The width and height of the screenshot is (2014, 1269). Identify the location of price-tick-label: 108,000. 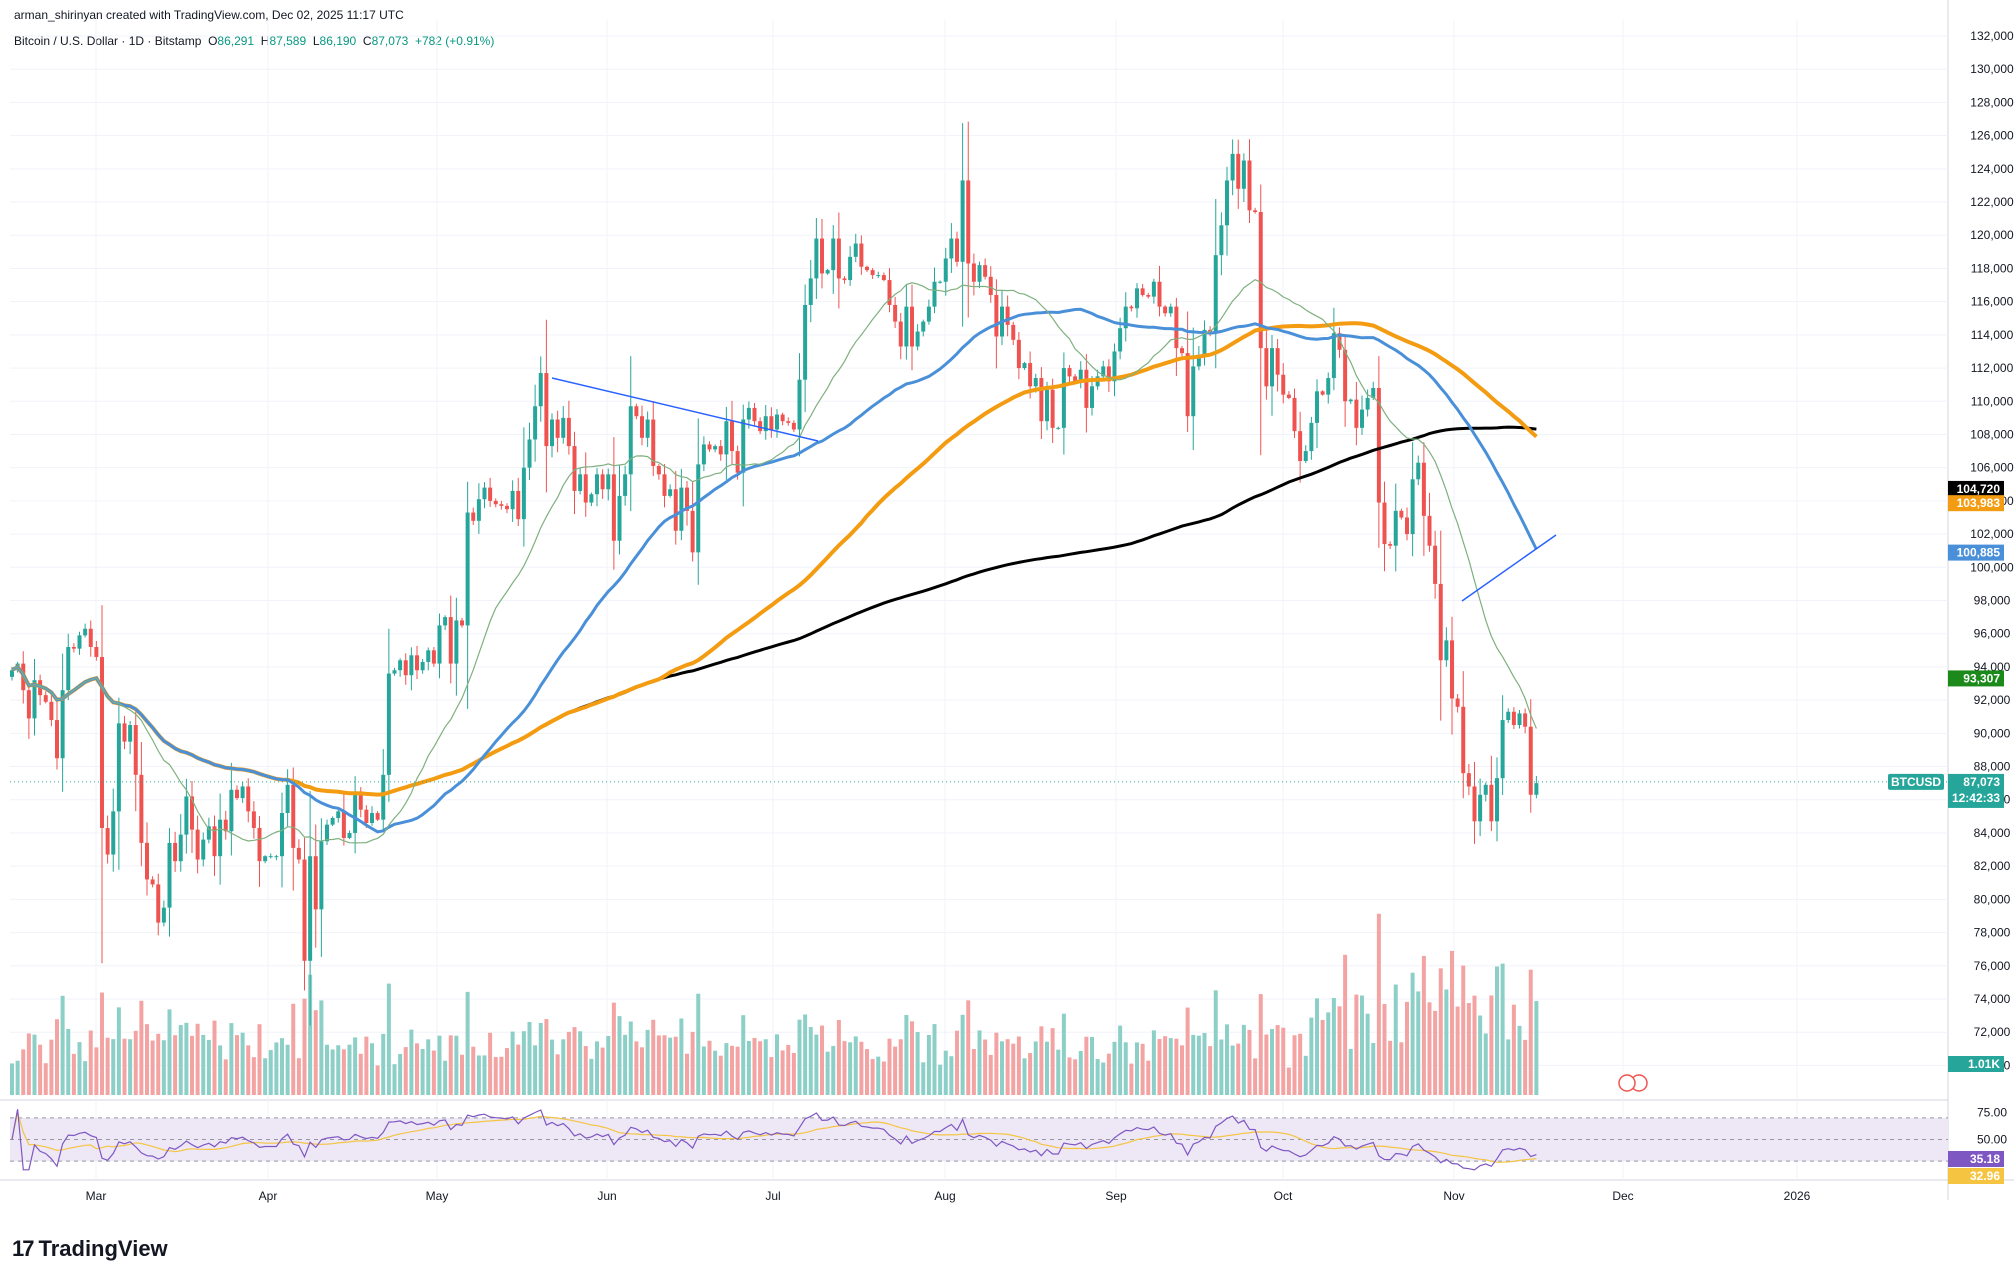
(1992, 434).